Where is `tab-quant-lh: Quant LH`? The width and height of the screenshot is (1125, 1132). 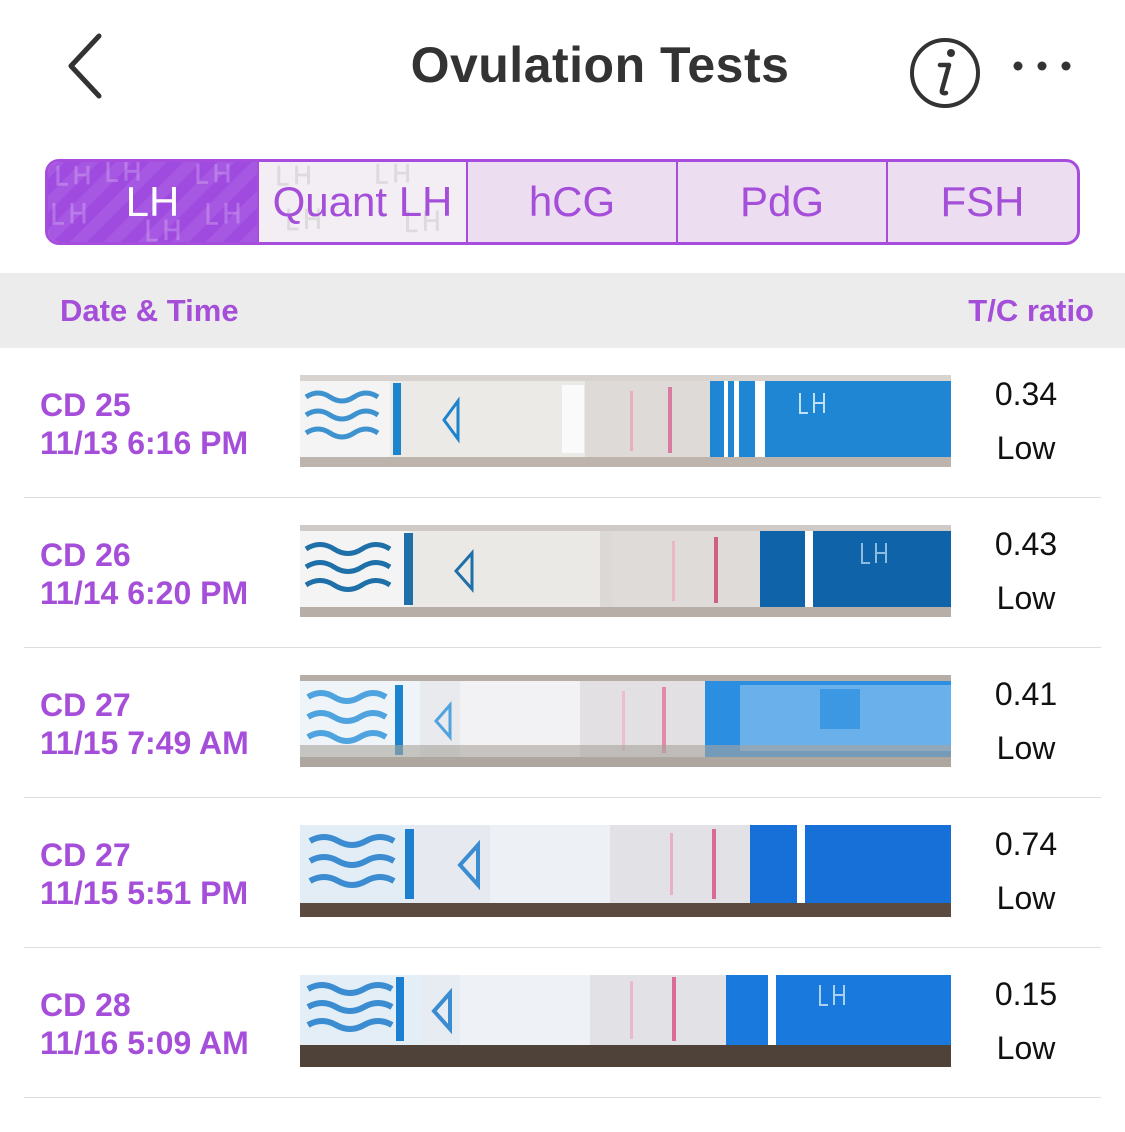
tab-quant-lh: Quant LH is located at coordinates (361, 202).